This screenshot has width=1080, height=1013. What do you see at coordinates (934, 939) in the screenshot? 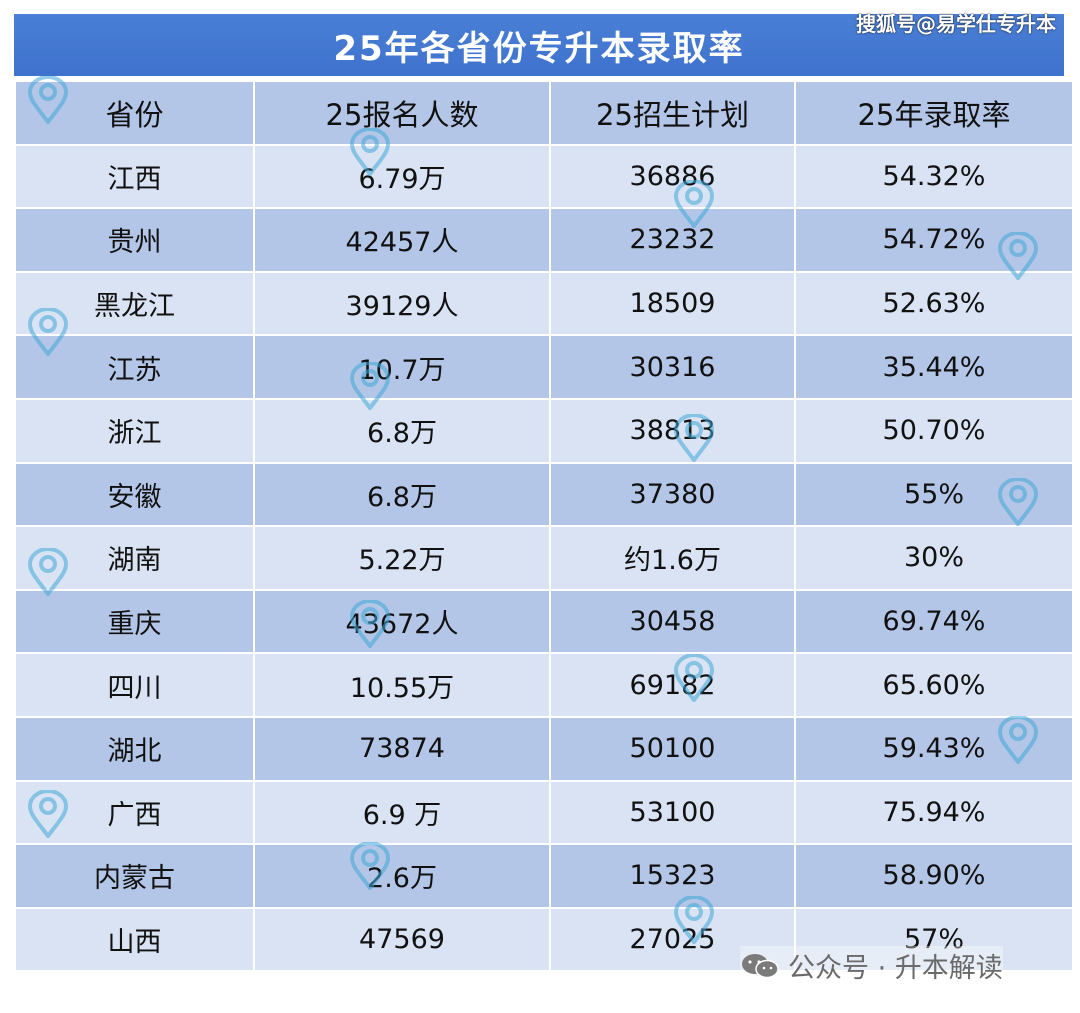
I see `table-cell: 57%` at bounding box center [934, 939].